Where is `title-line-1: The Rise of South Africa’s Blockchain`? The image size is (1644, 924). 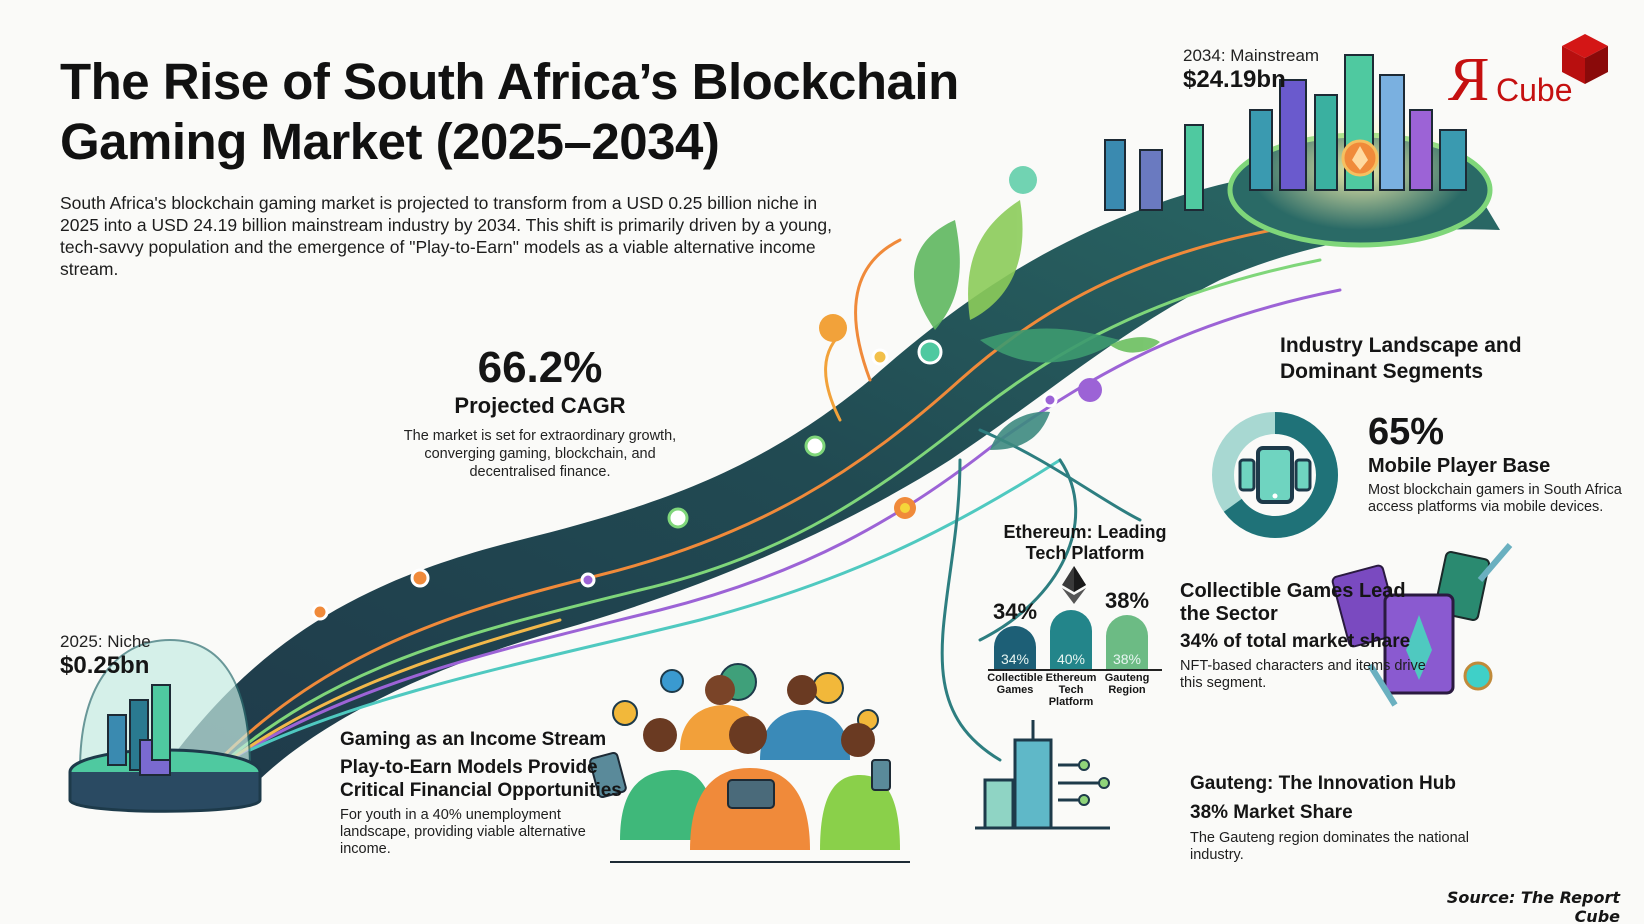
title-line-1: The Rise of South Africa’s Blockchain is located at coordinates (509, 81).